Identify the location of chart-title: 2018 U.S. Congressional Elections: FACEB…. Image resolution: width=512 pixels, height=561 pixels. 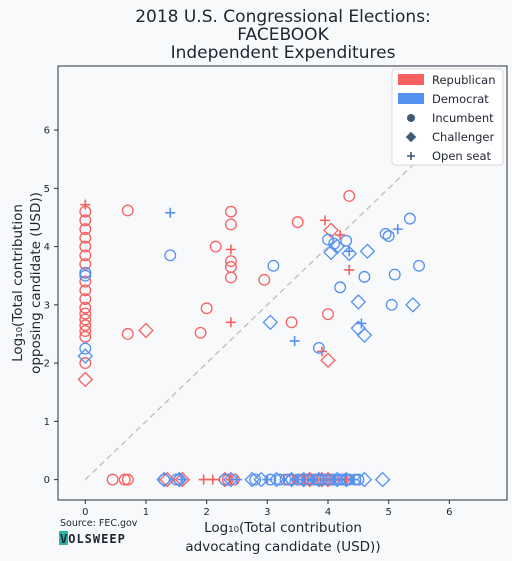
(283, 35).